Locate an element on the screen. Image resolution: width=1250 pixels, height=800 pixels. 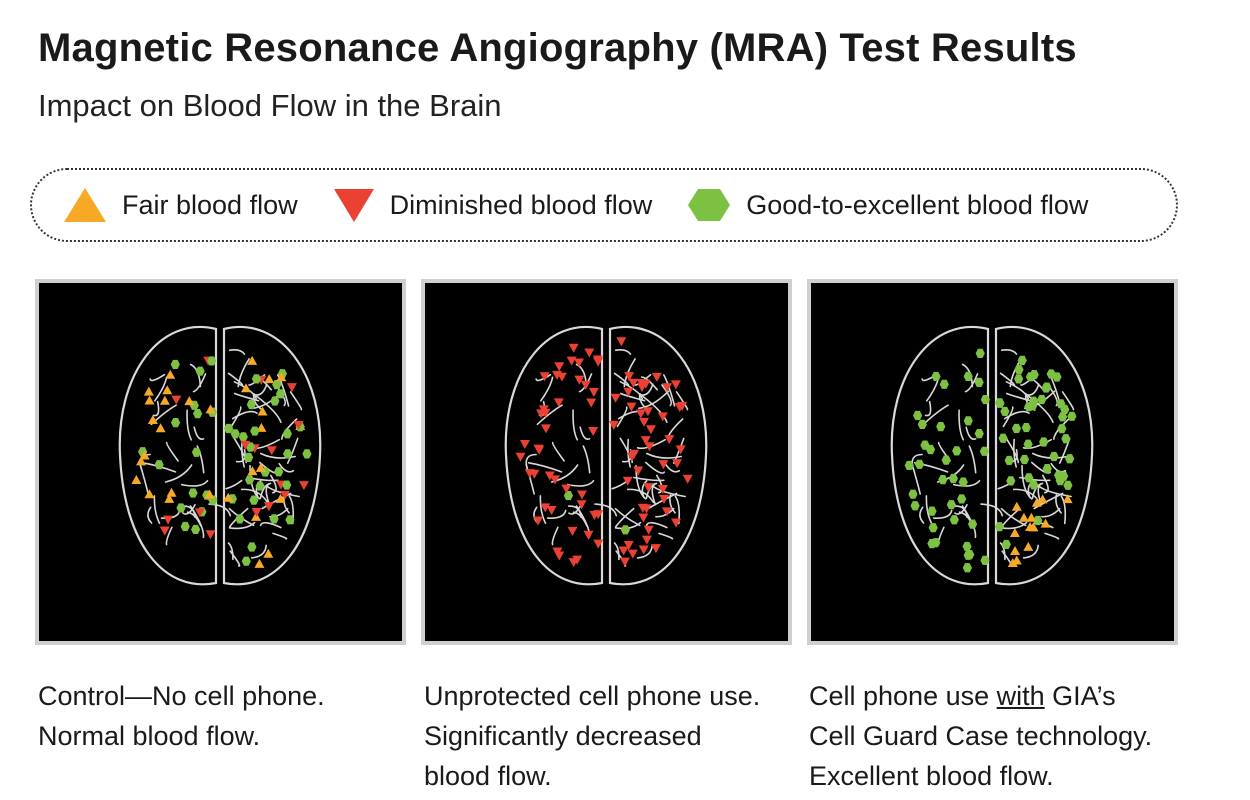
caption-line: Excellent blood flow. is located at coordinates (931, 776).